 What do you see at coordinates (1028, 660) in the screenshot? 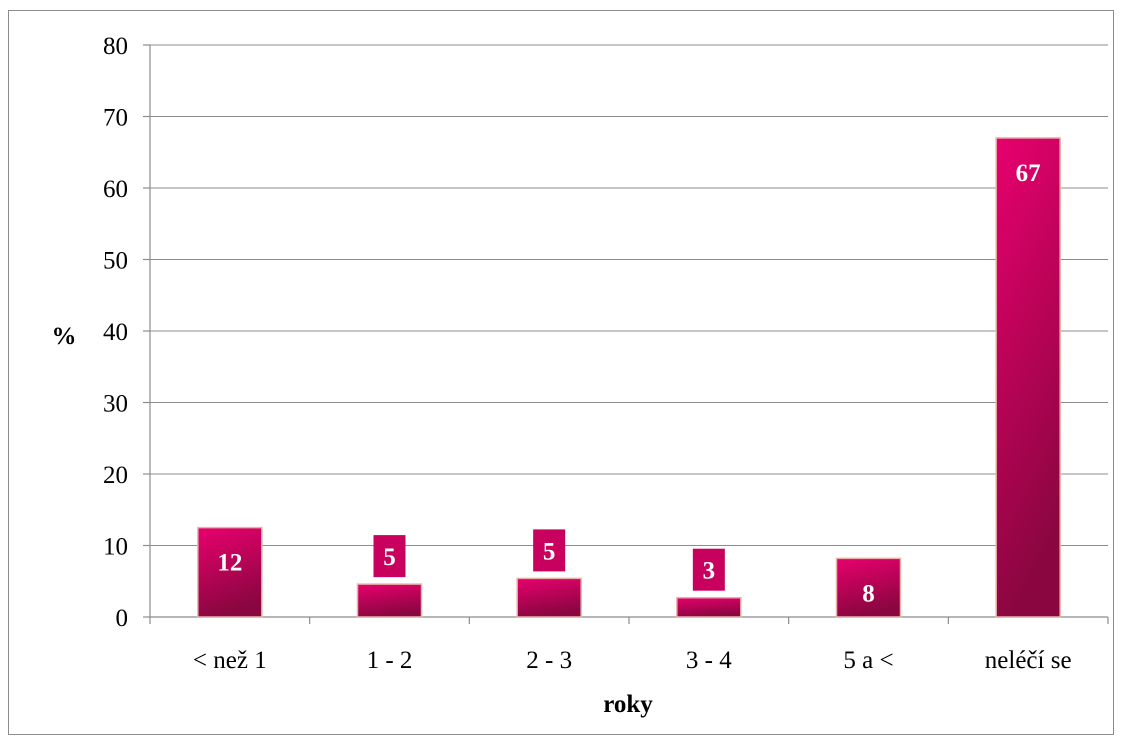
I see `x-tick-label: neléčí se` at bounding box center [1028, 660].